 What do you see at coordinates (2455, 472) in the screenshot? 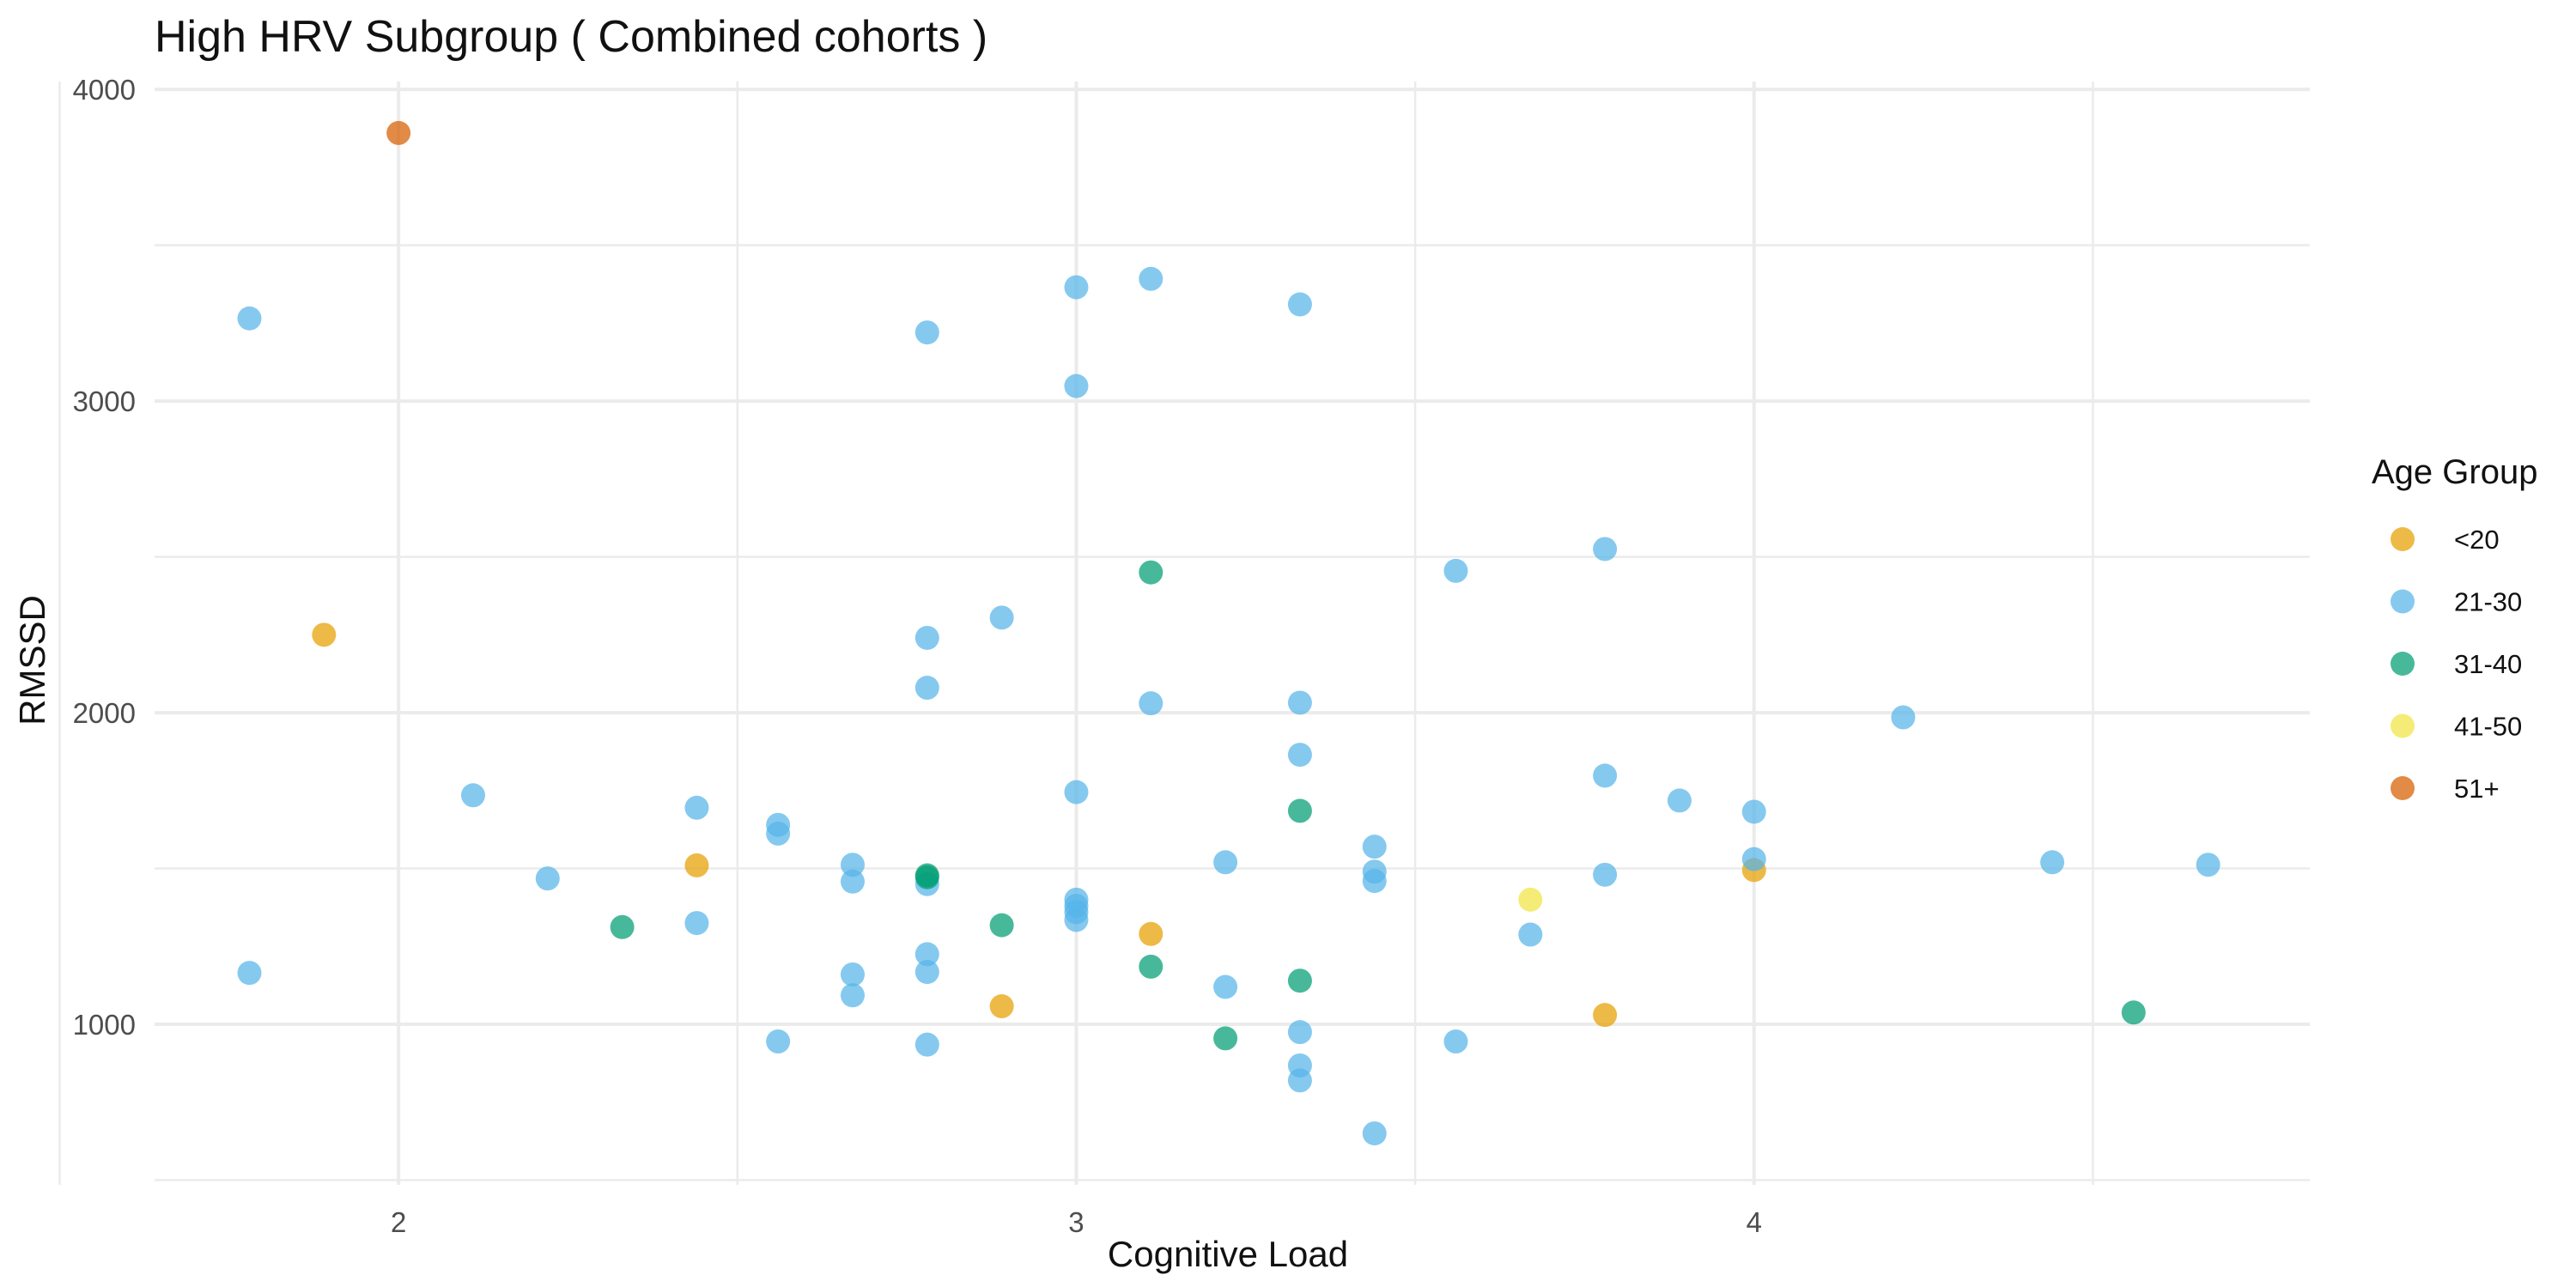
I see `legend-title: Age Group` at bounding box center [2455, 472].